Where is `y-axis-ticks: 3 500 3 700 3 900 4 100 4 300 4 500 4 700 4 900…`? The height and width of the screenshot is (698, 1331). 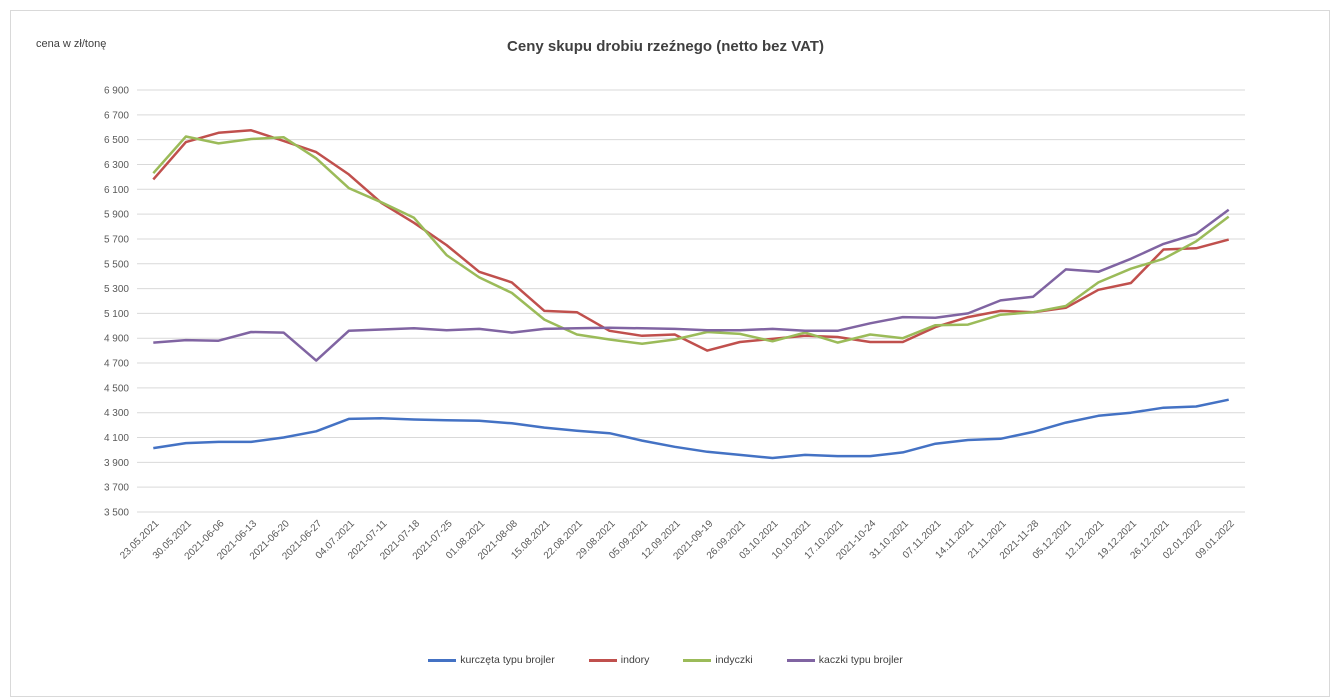
y-axis-ticks: 3 500 3 700 3 900 4 100 4 300 4 500 4 700 4 900… is located at coordinates (116, 302).